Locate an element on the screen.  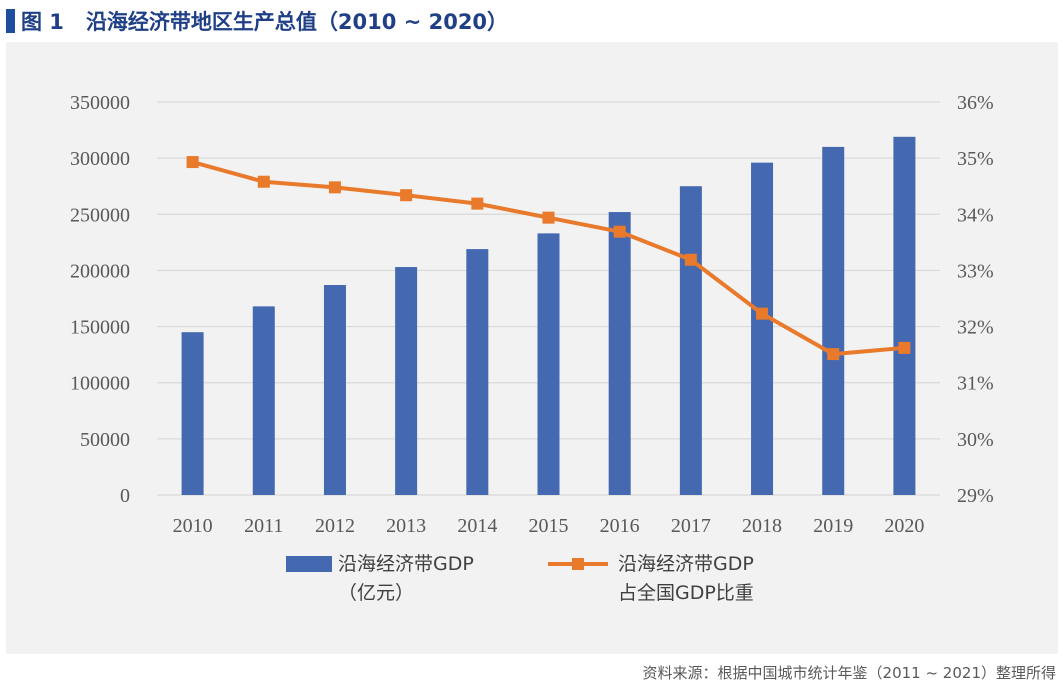
left-tick-label: 0 is located at coordinates (125, 496).